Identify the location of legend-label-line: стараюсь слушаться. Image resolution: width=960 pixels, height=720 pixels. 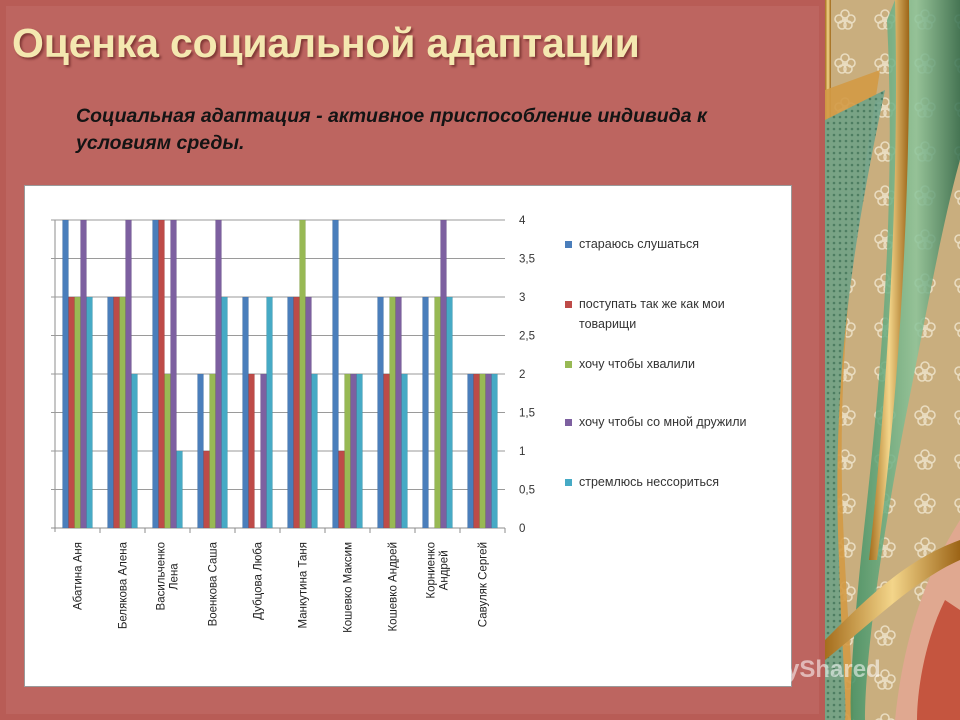
(639, 244).